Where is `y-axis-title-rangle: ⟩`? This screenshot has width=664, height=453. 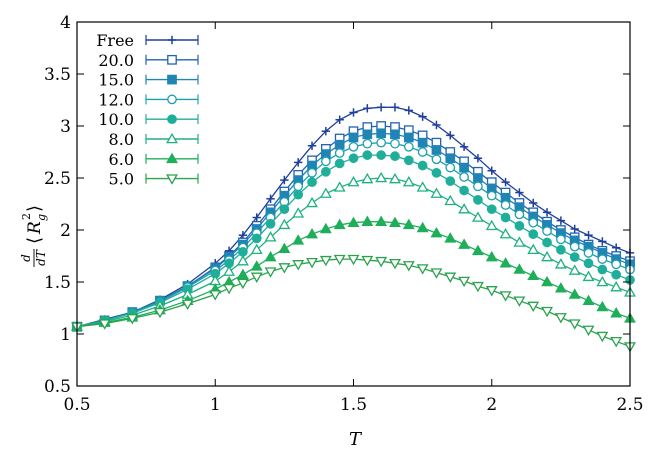
y-axis-title-rangle: ⟩ is located at coordinates (34, 208).